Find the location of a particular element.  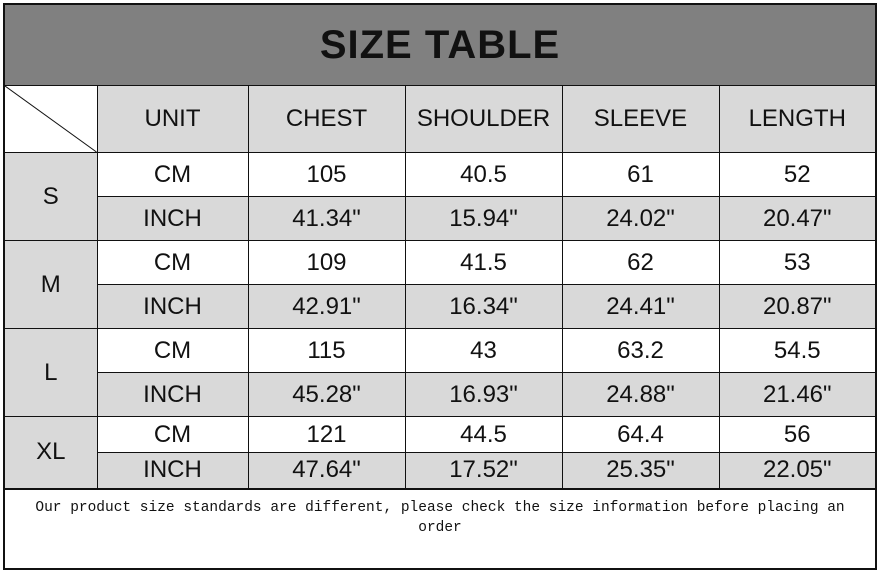

value-cell: 24.41" is located at coordinates (640, 306).